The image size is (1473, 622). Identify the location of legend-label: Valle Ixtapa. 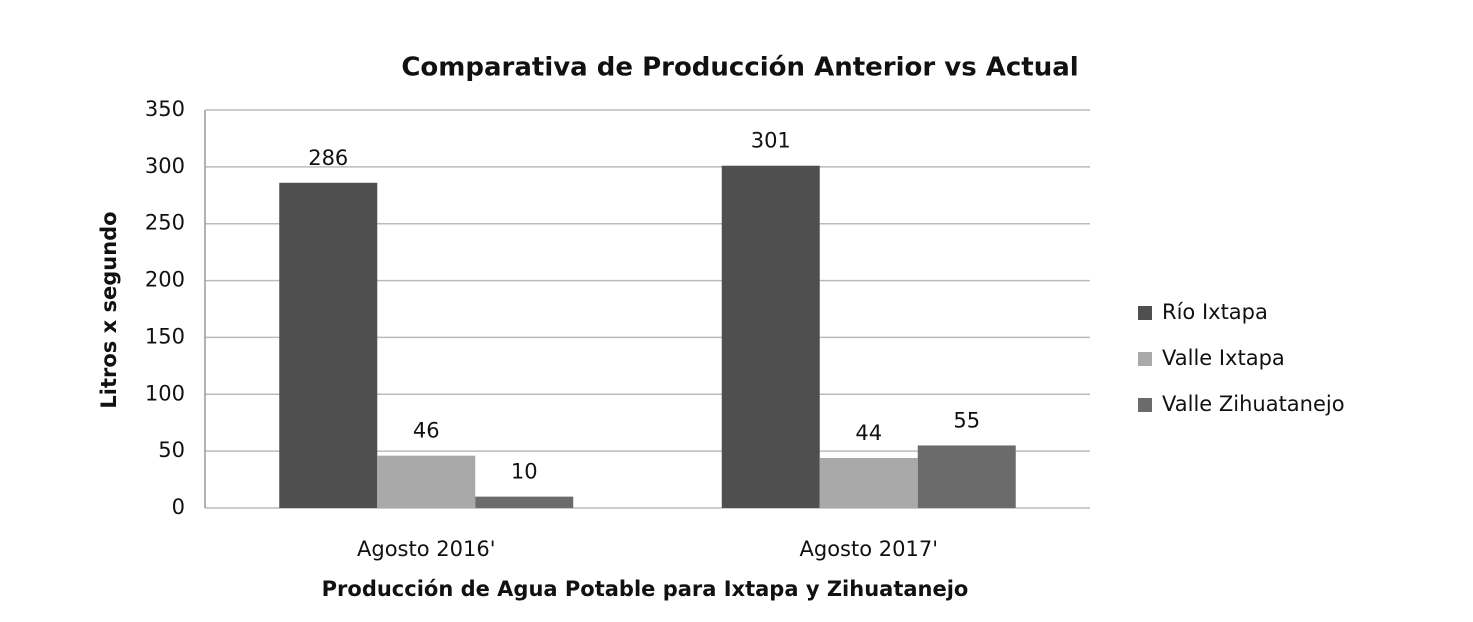
(1223, 358).